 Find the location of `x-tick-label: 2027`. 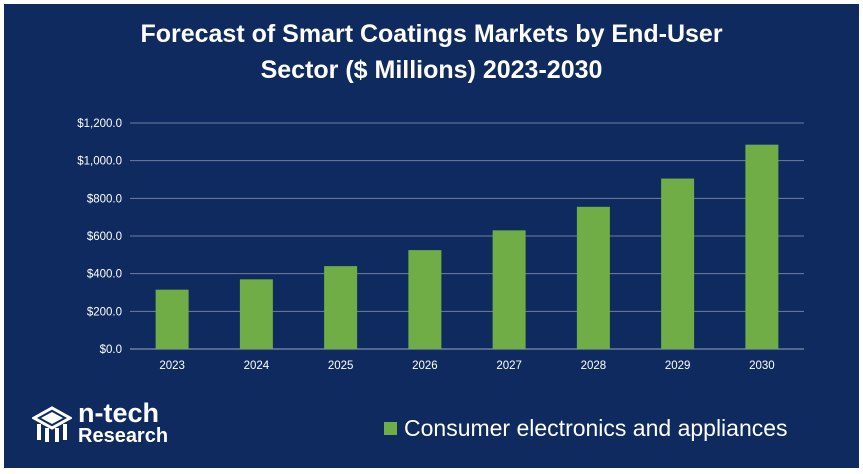

x-tick-label: 2027 is located at coordinates (509, 366).